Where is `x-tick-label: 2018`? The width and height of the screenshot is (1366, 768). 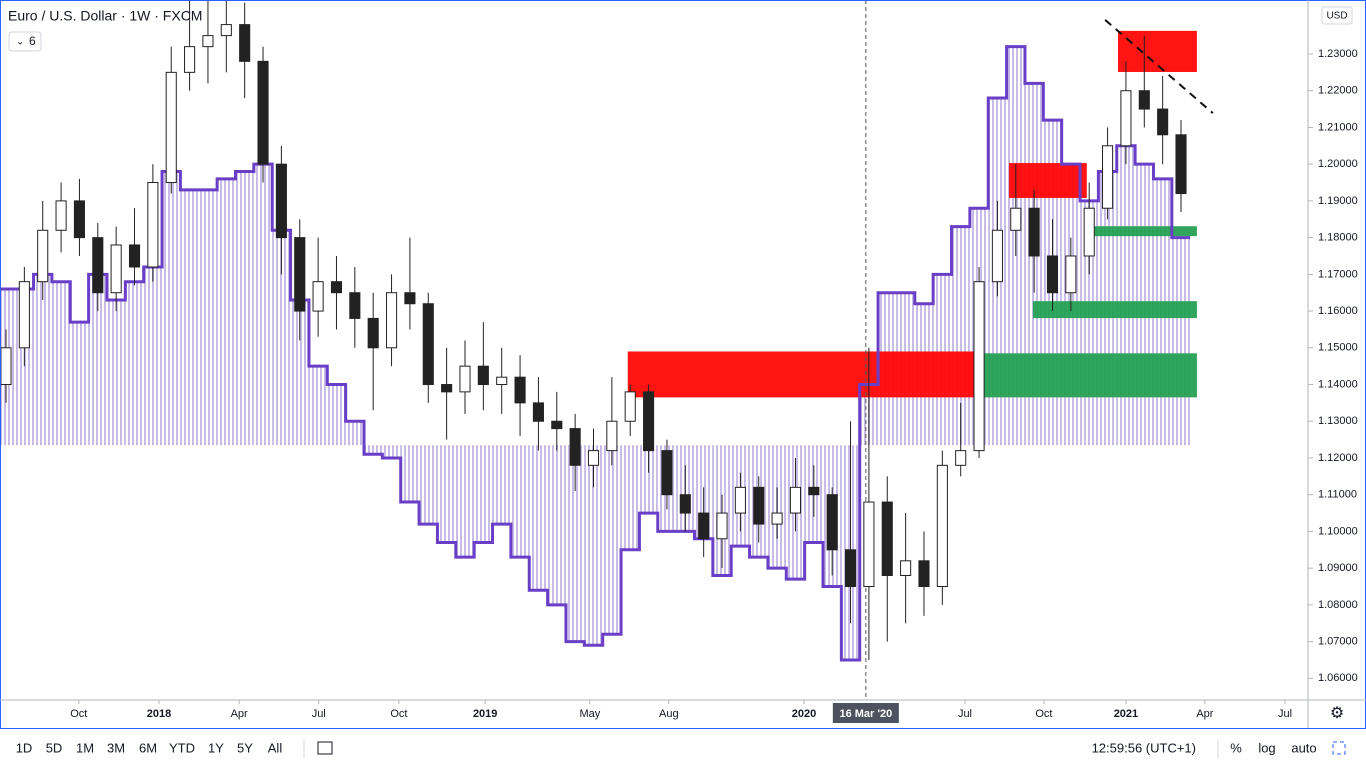 x-tick-label: 2018 is located at coordinates (159, 714).